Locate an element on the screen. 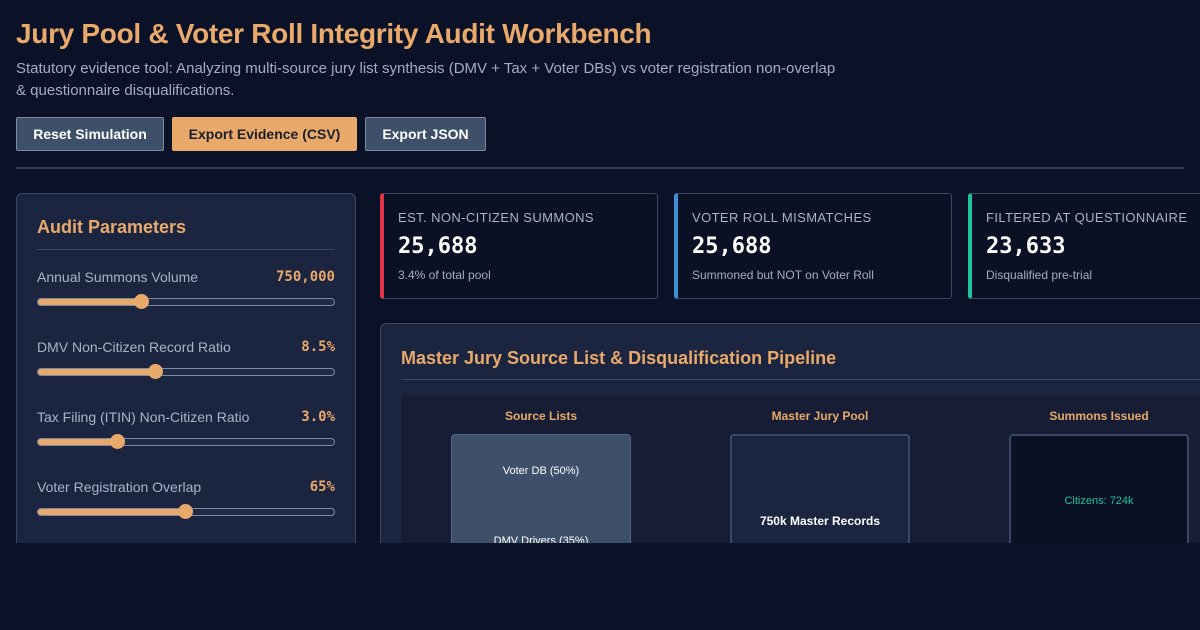 The image size is (1200, 630). column-header-master-pool: Master Jury Pool is located at coordinates (820, 416).